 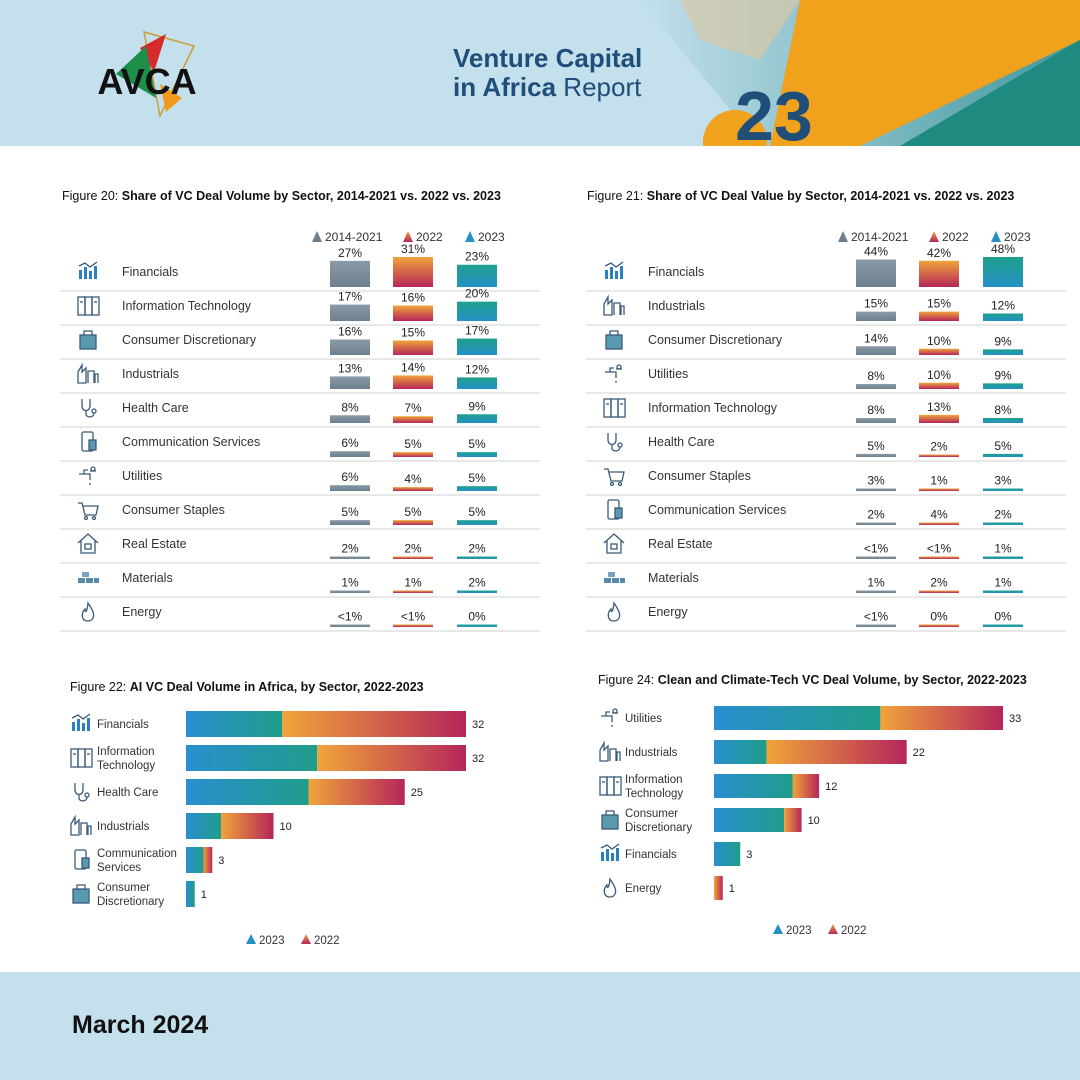 What do you see at coordinates (354, 237) in the screenshot?
I see `legend-label: 2014-2021` at bounding box center [354, 237].